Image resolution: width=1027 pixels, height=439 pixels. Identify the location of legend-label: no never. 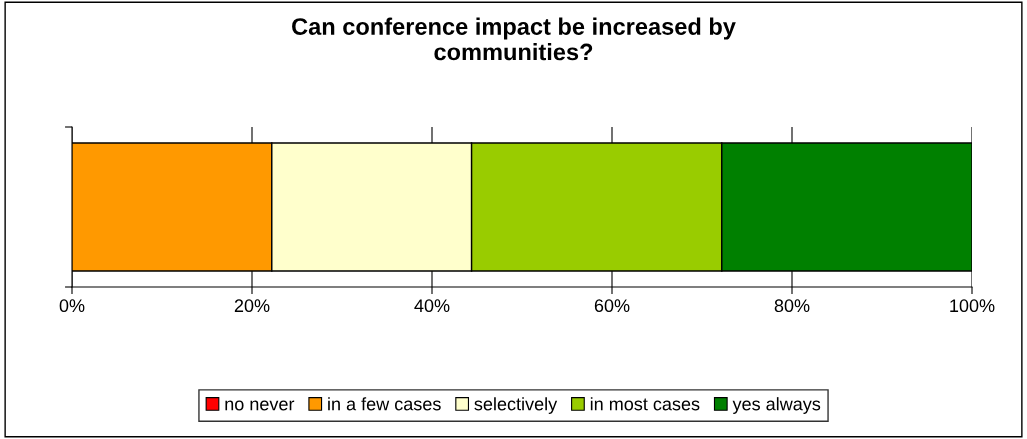
(260, 405).